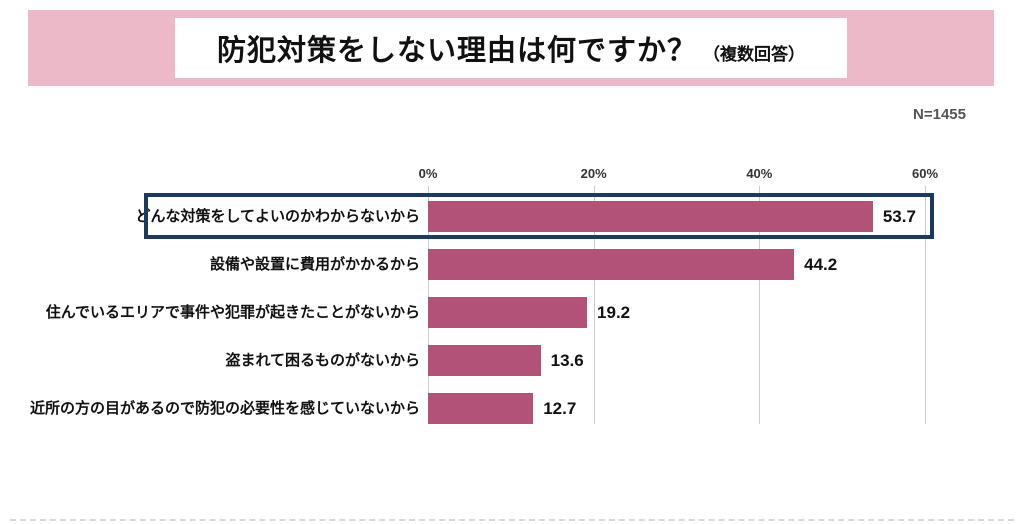 The width and height of the screenshot is (1024, 524). Describe the element at coordinates (593, 173) in the screenshot. I see `x-tick-label: 20%` at that location.